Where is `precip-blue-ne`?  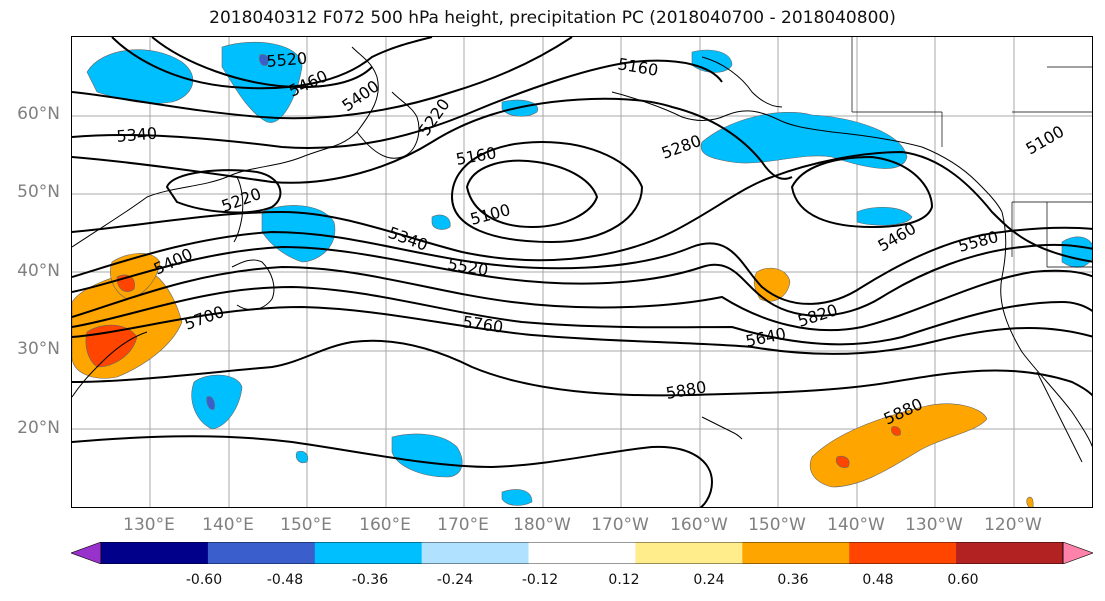 precip-blue-ne is located at coordinates (712, 61).